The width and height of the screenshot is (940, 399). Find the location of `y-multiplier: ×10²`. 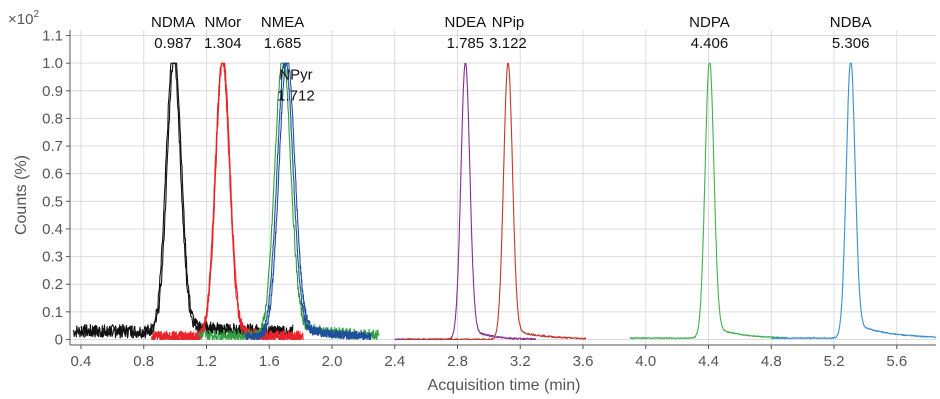

y-multiplier: ×10² is located at coordinates (23, 18).